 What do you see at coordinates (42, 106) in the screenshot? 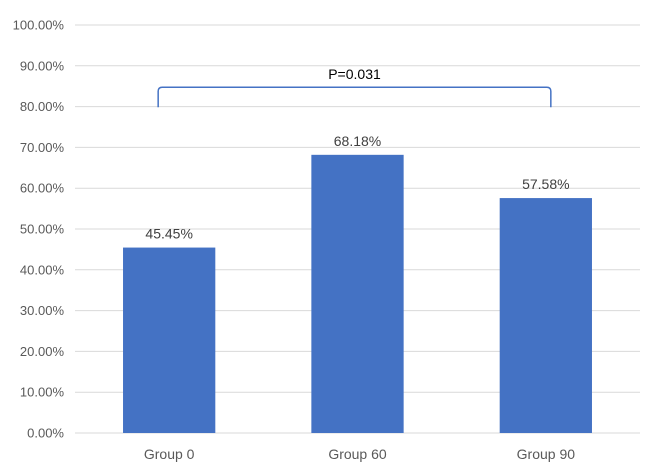
I see `y-tick-label: 80.00%` at bounding box center [42, 106].